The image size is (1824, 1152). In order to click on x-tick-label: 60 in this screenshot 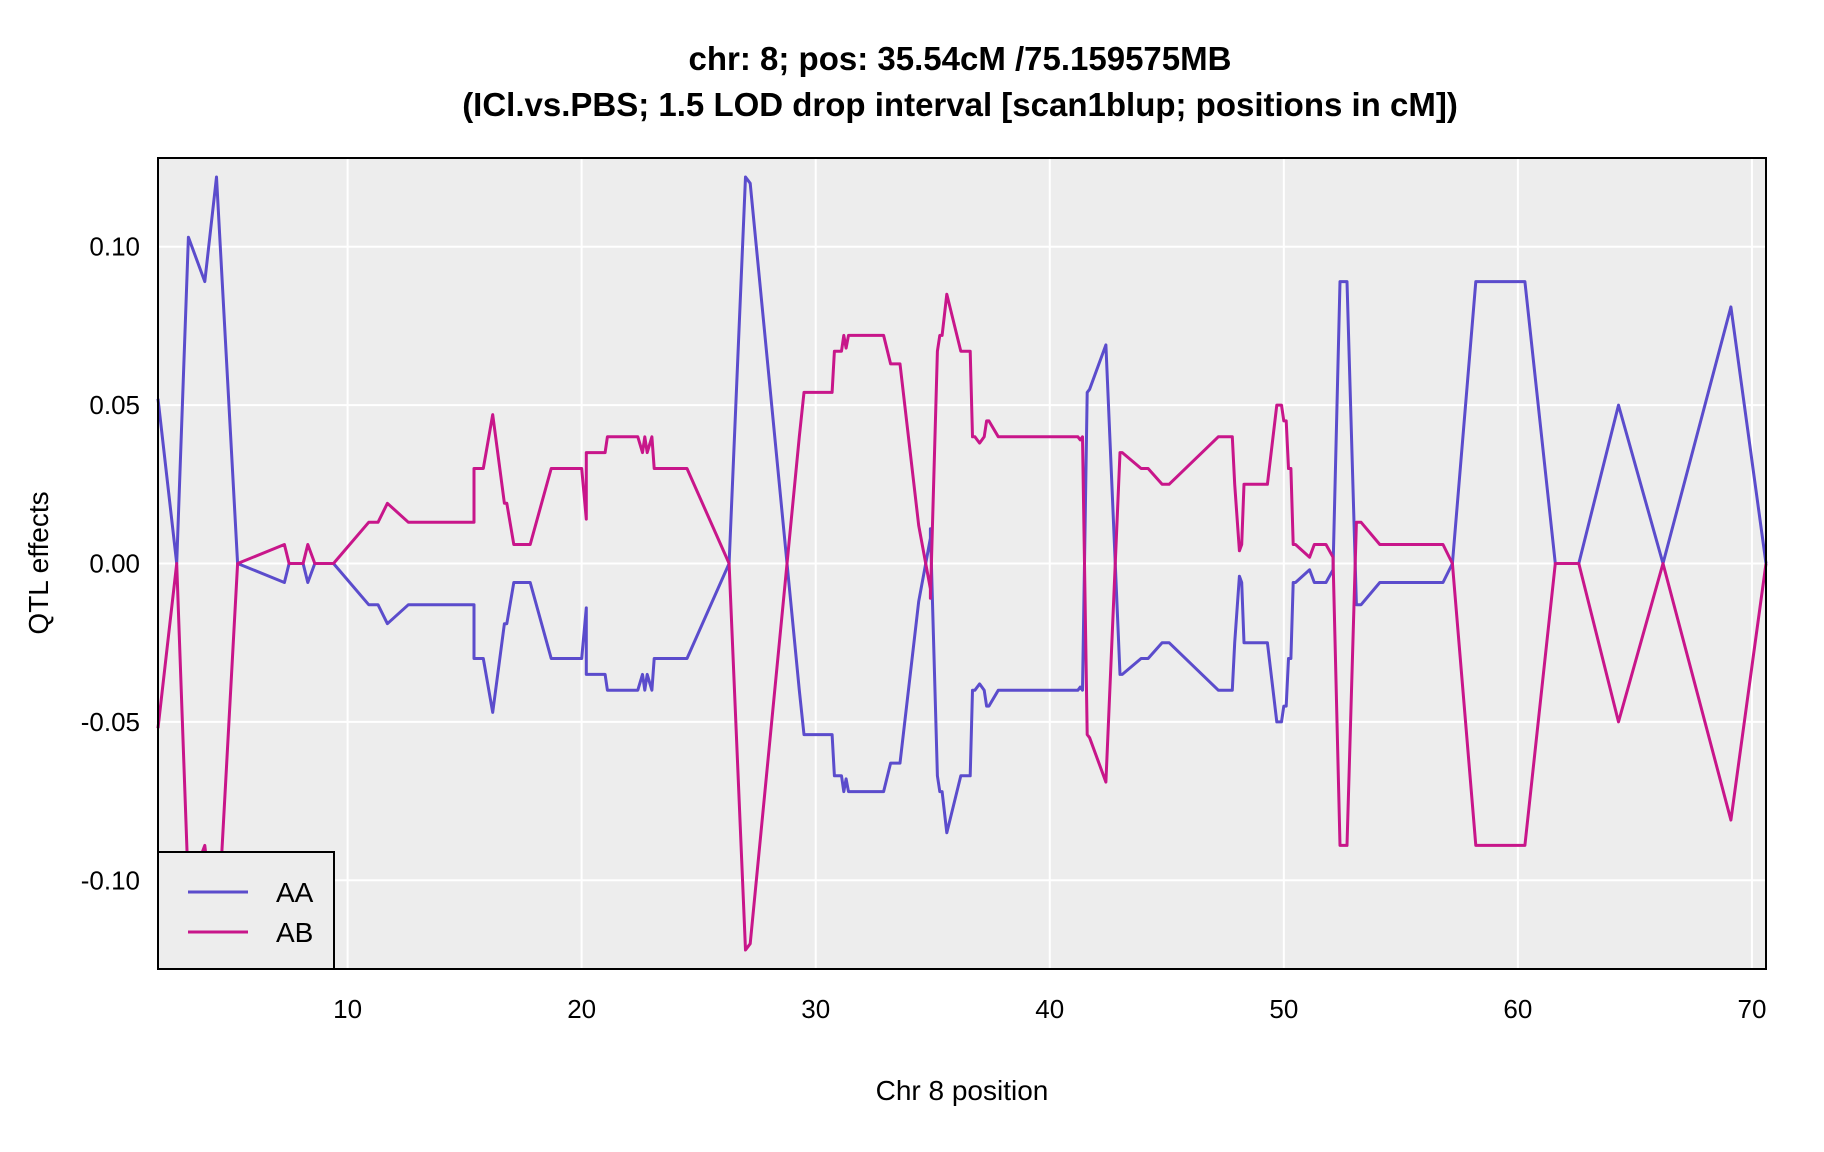, I will do `click(1517, 1009)`.